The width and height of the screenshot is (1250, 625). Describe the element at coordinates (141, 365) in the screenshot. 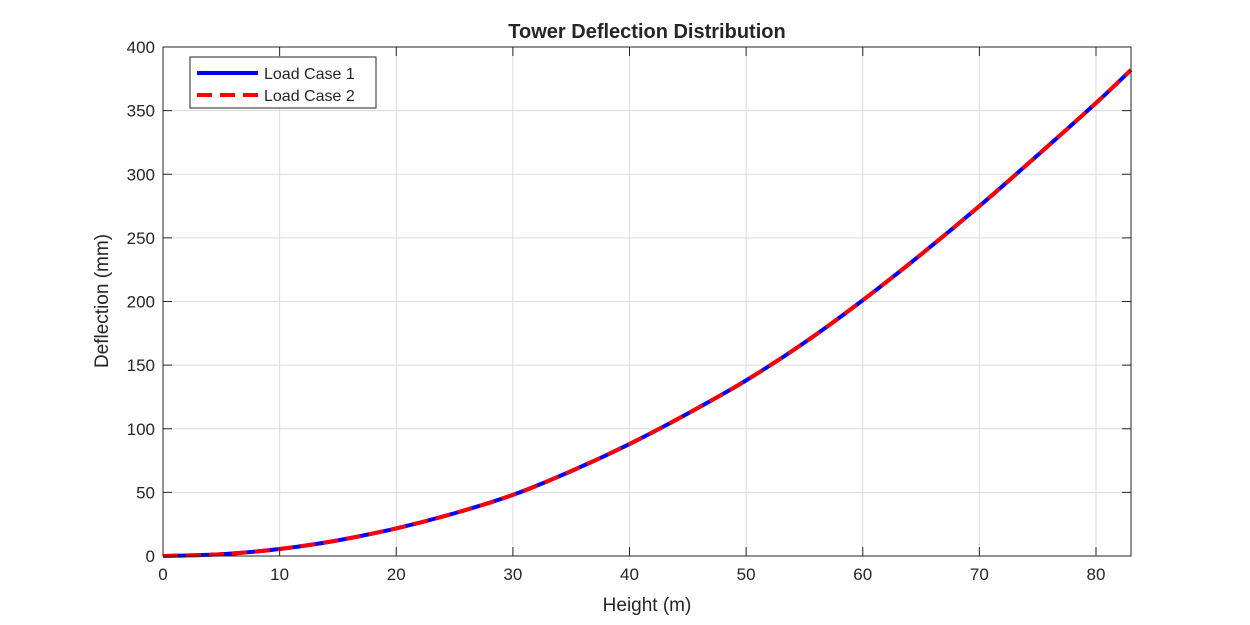

I see `y-tick-label: 150` at that location.